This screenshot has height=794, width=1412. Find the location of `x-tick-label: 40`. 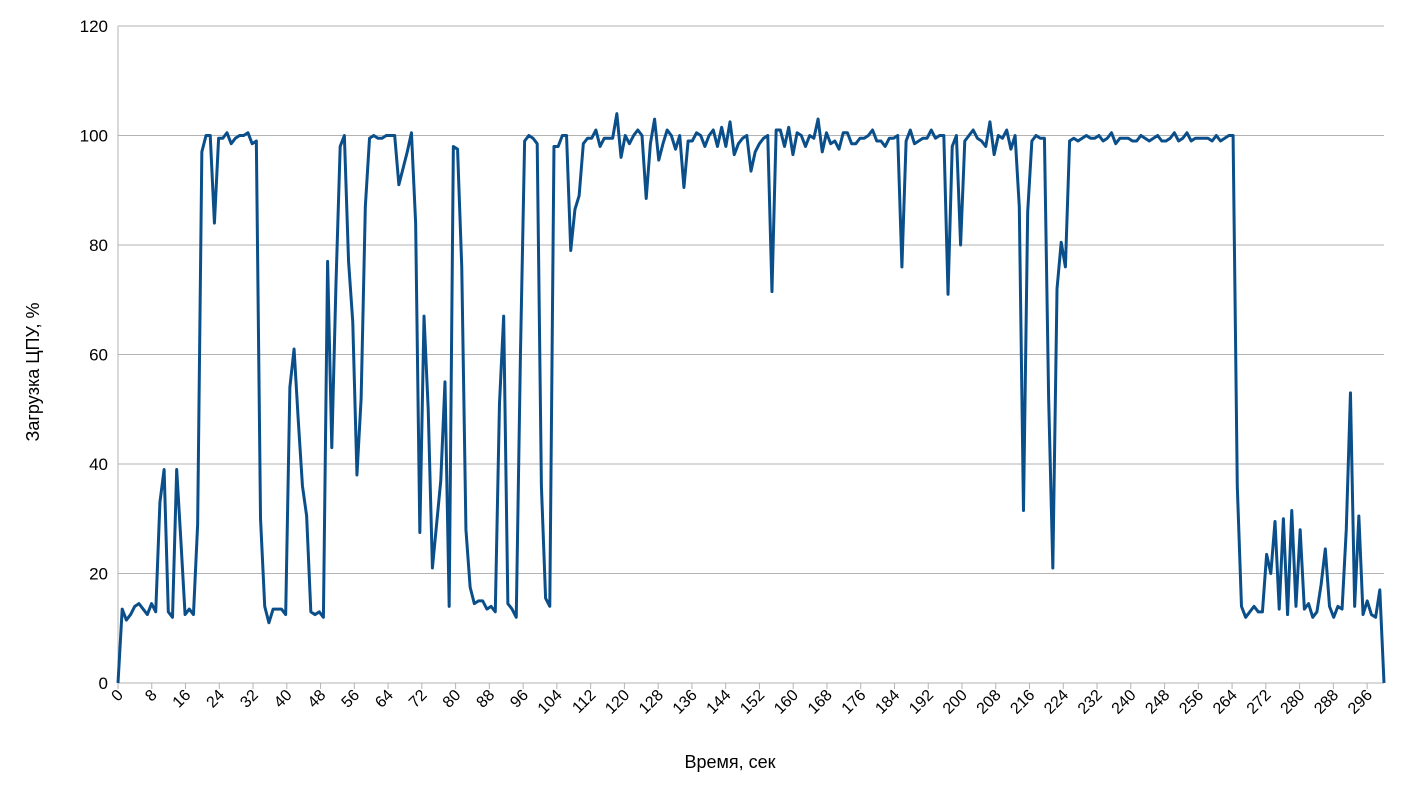

x-tick-label: 40 is located at coordinates (283, 699).